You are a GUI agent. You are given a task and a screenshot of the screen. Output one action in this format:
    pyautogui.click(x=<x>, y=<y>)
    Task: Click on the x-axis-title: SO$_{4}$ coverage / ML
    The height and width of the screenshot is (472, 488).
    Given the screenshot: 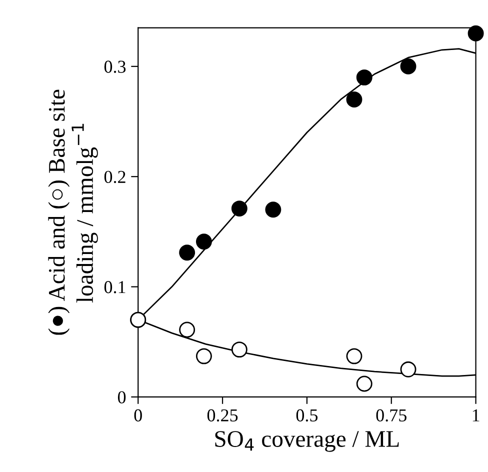 What is the action you would take?
    pyautogui.click(x=307, y=441)
    